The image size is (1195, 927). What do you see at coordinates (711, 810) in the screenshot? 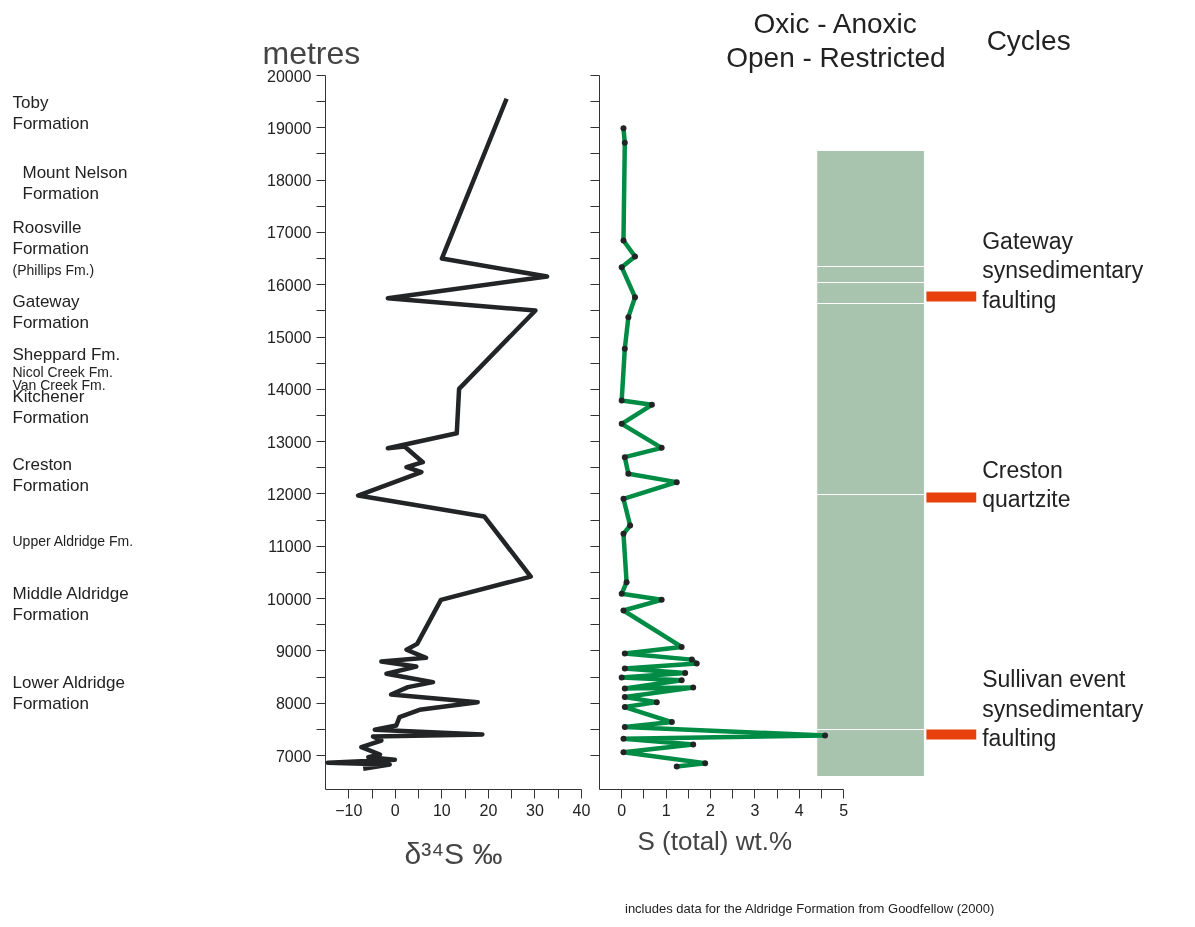
I see `x-tick-label: 2` at bounding box center [711, 810].